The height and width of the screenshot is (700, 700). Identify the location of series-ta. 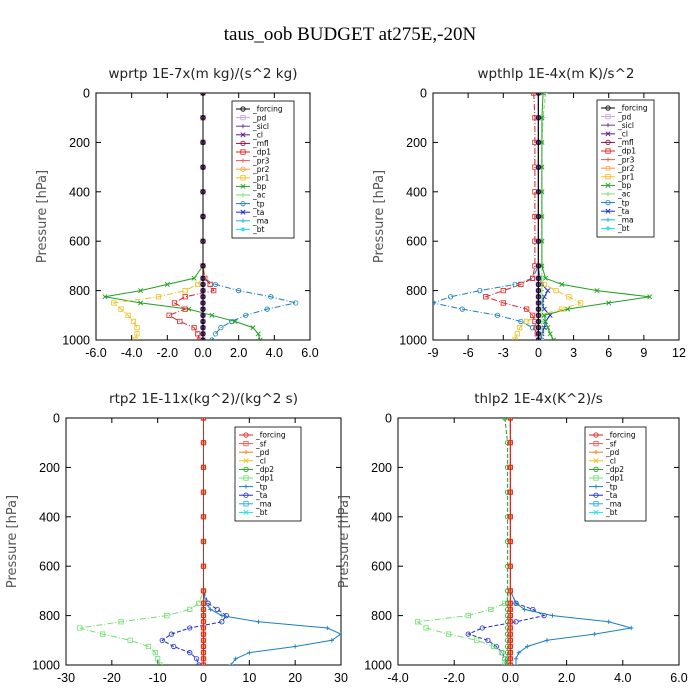
(194, 541).